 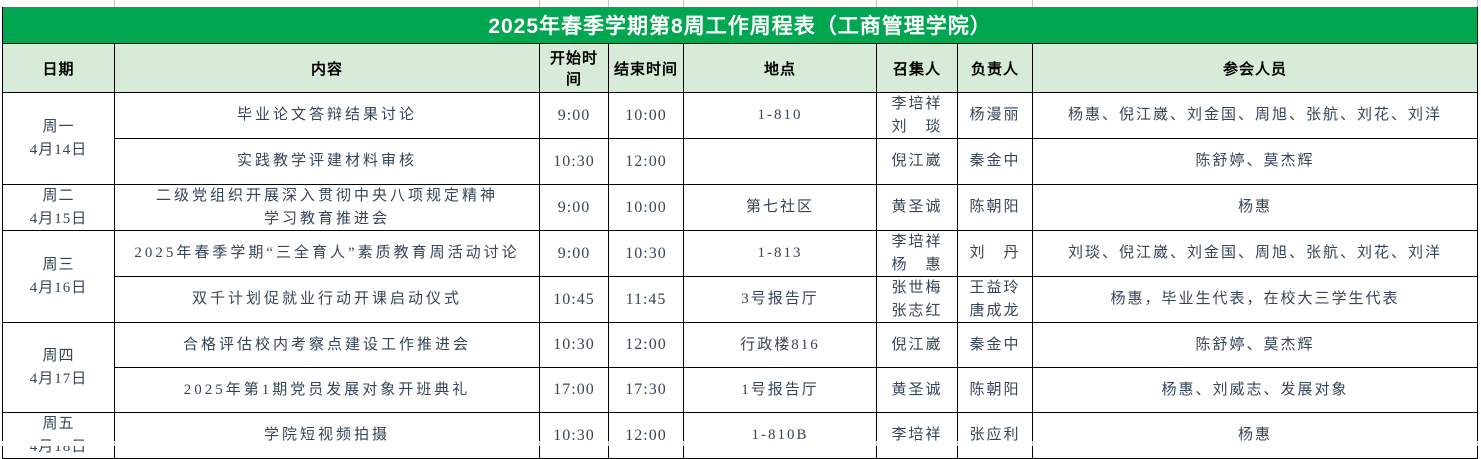 What do you see at coordinates (995, 68) in the screenshot?
I see `column-header-lead: 负责人` at bounding box center [995, 68].